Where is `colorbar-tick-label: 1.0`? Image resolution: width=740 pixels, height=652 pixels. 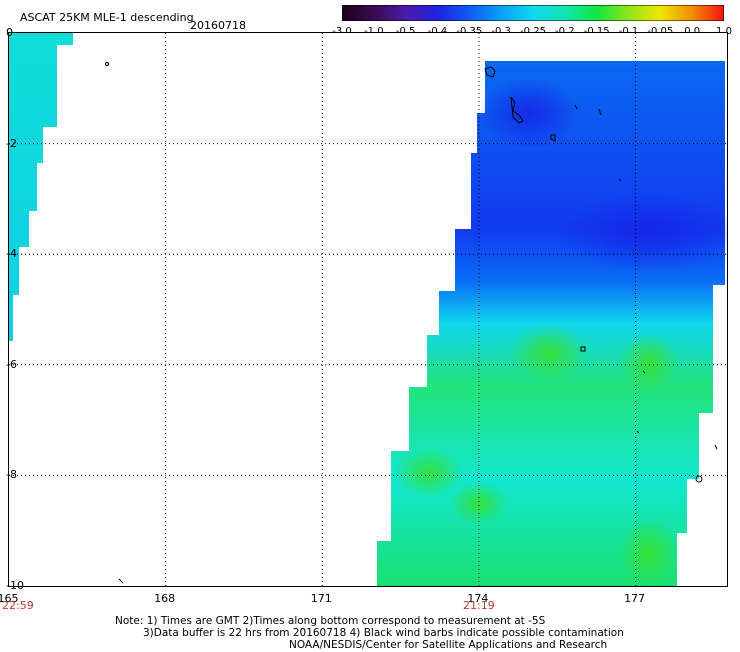 colorbar-tick-label: 1.0 is located at coordinates (724, 31).